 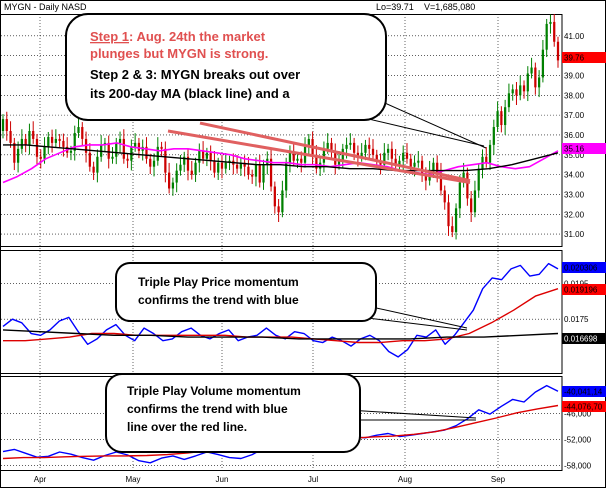 What do you see at coordinates (109, 36) in the screenshot?
I see `step1-label: Step 1` at bounding box center [109, 36].